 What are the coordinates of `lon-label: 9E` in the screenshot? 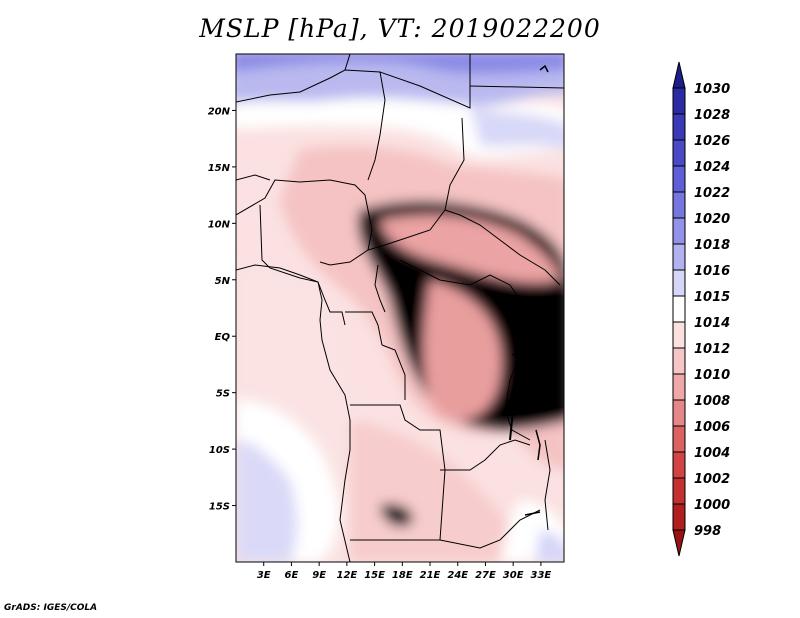 It's located at (319, 575).